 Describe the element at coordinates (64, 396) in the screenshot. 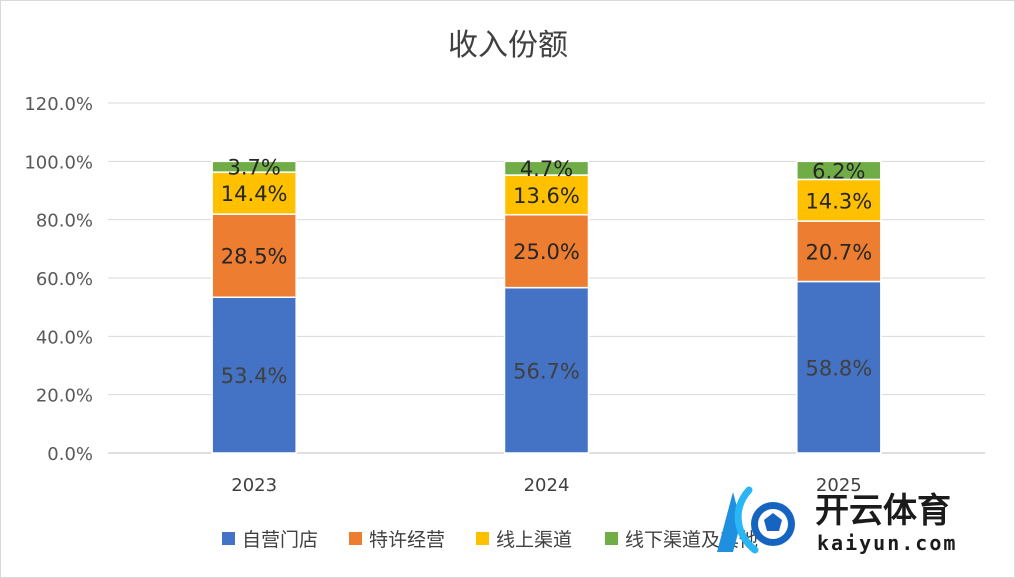

I see `y-tick-label: 20.0%` at that location.